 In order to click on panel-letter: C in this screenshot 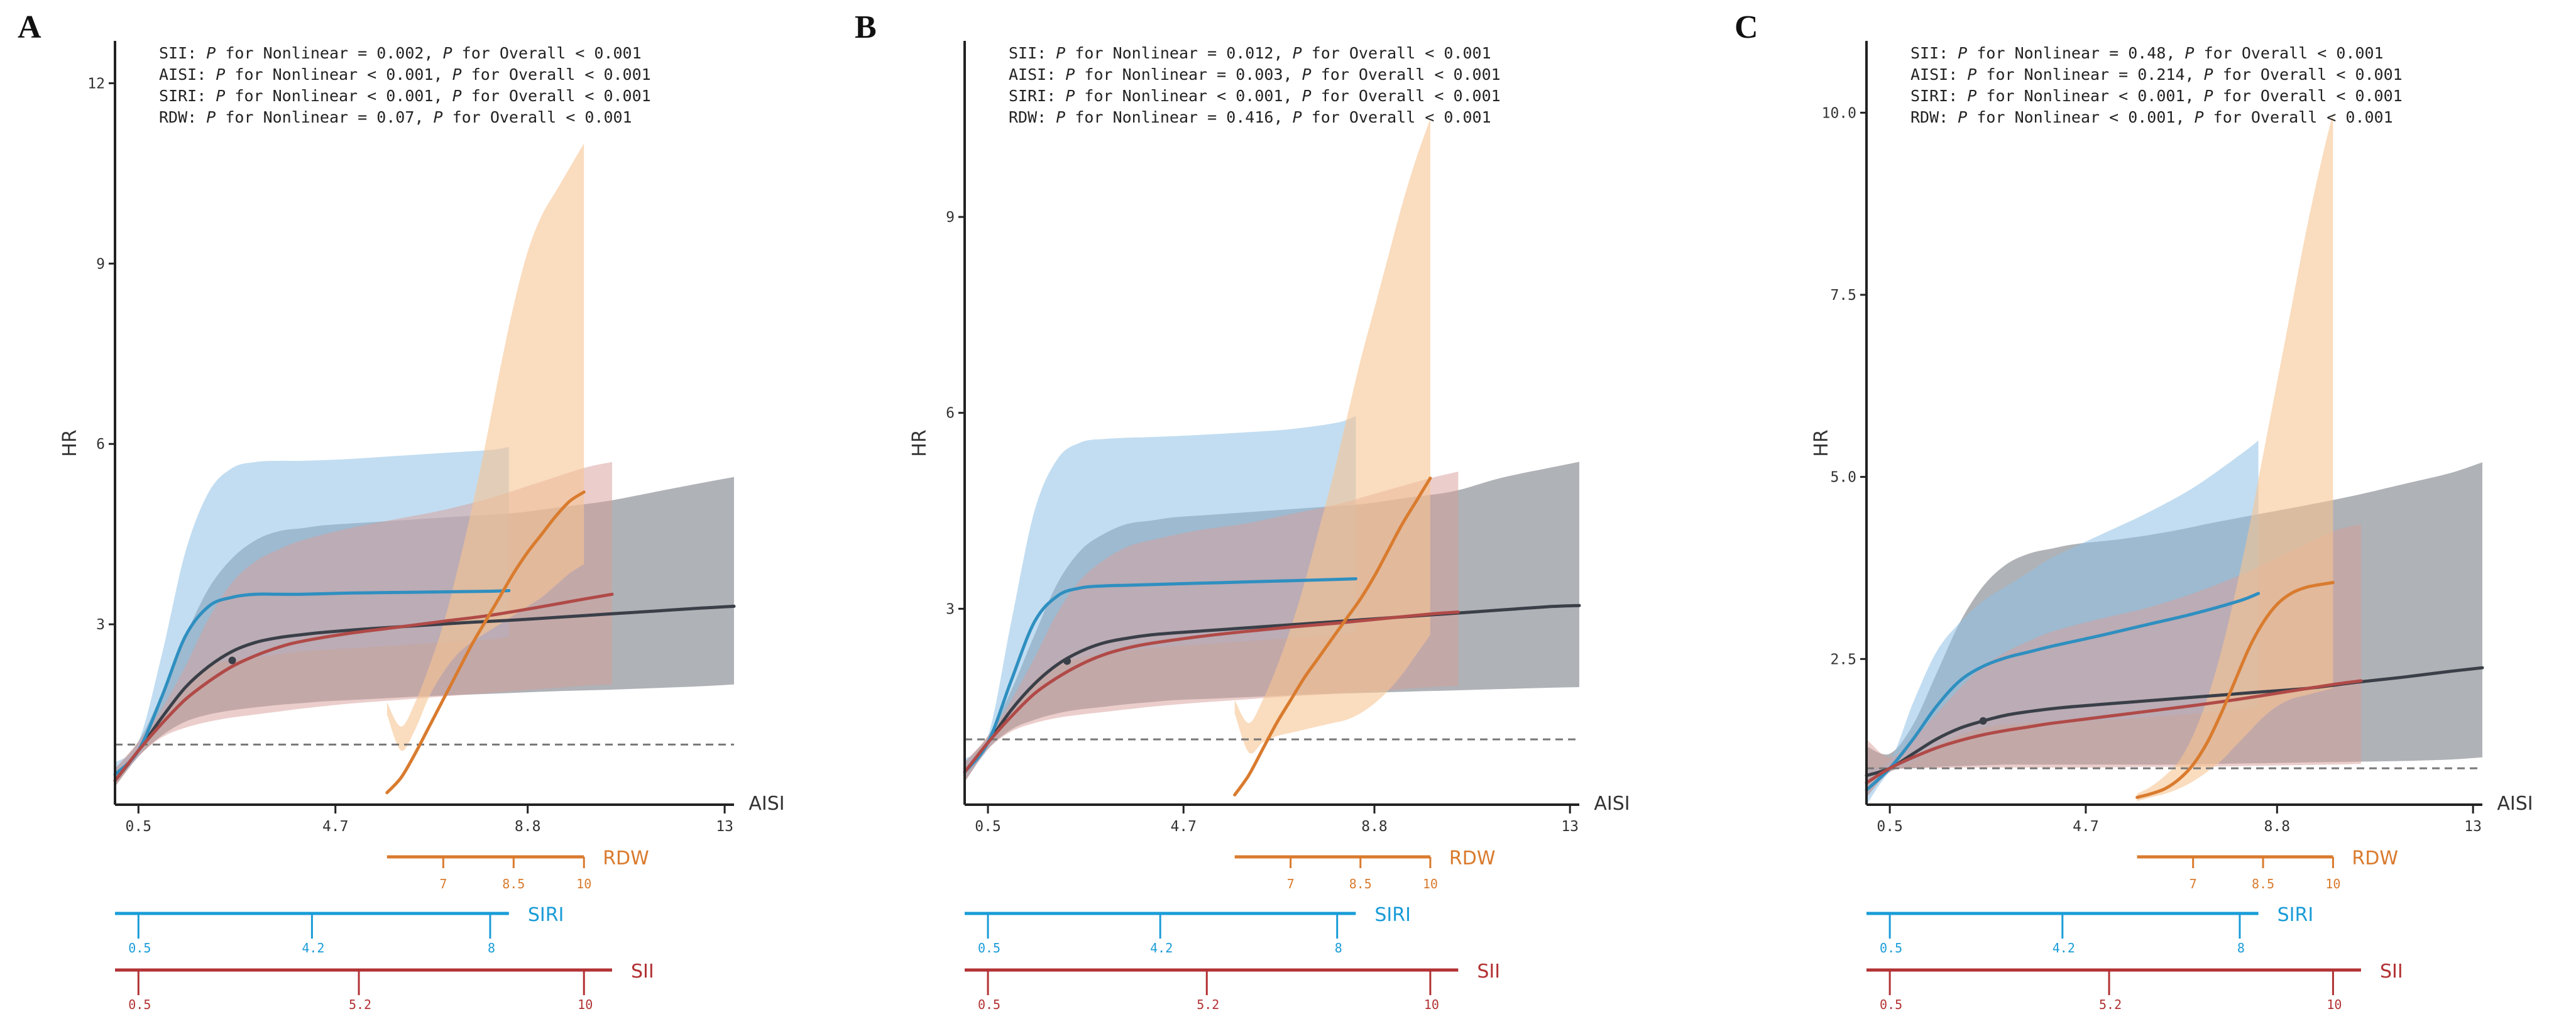, I will do `click(1746, 27)`.